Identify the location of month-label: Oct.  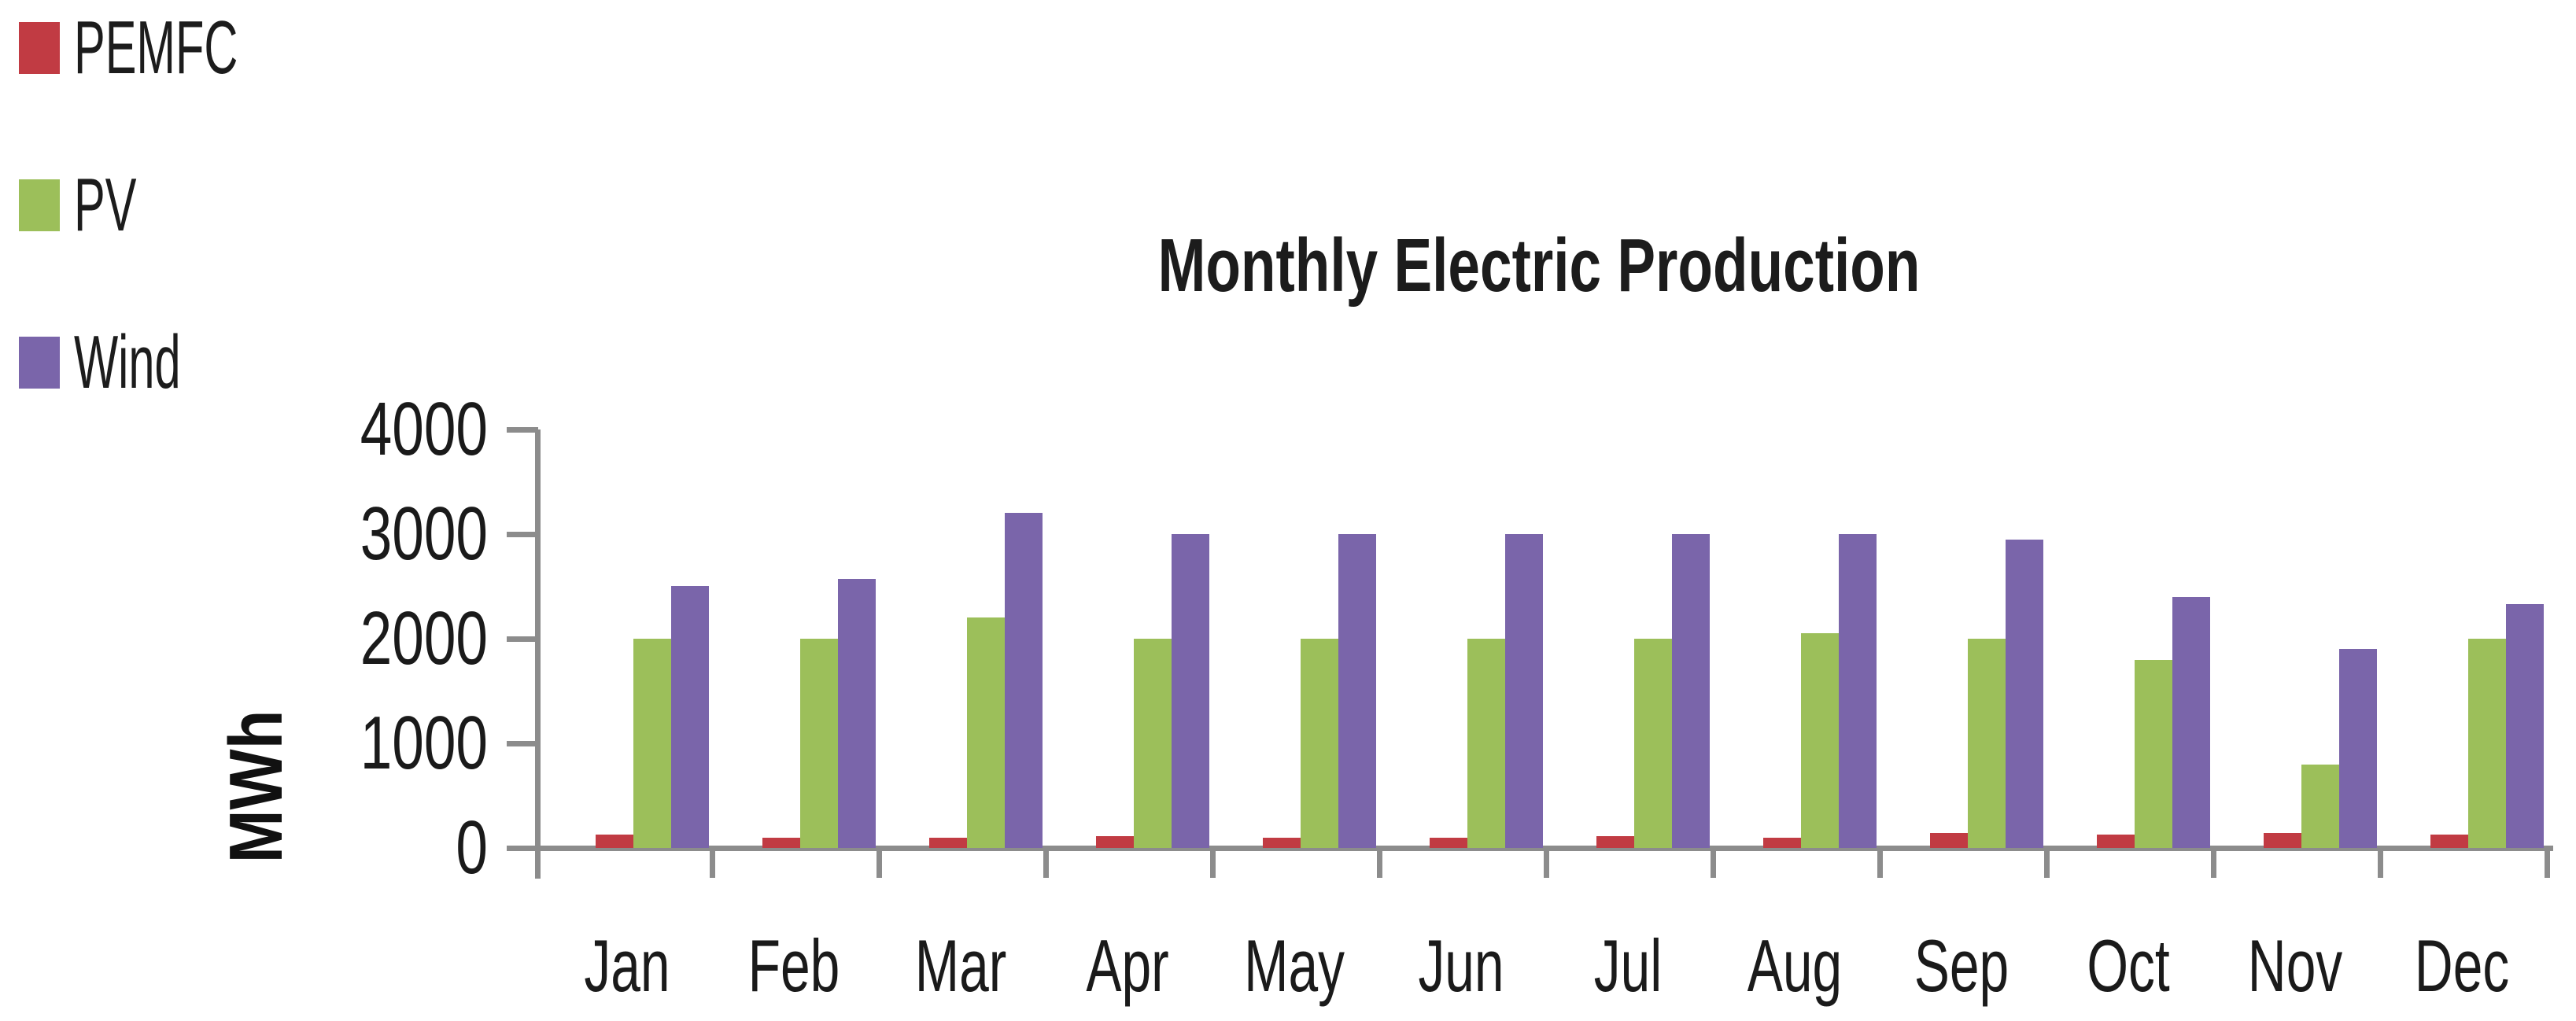
(2128, 966).